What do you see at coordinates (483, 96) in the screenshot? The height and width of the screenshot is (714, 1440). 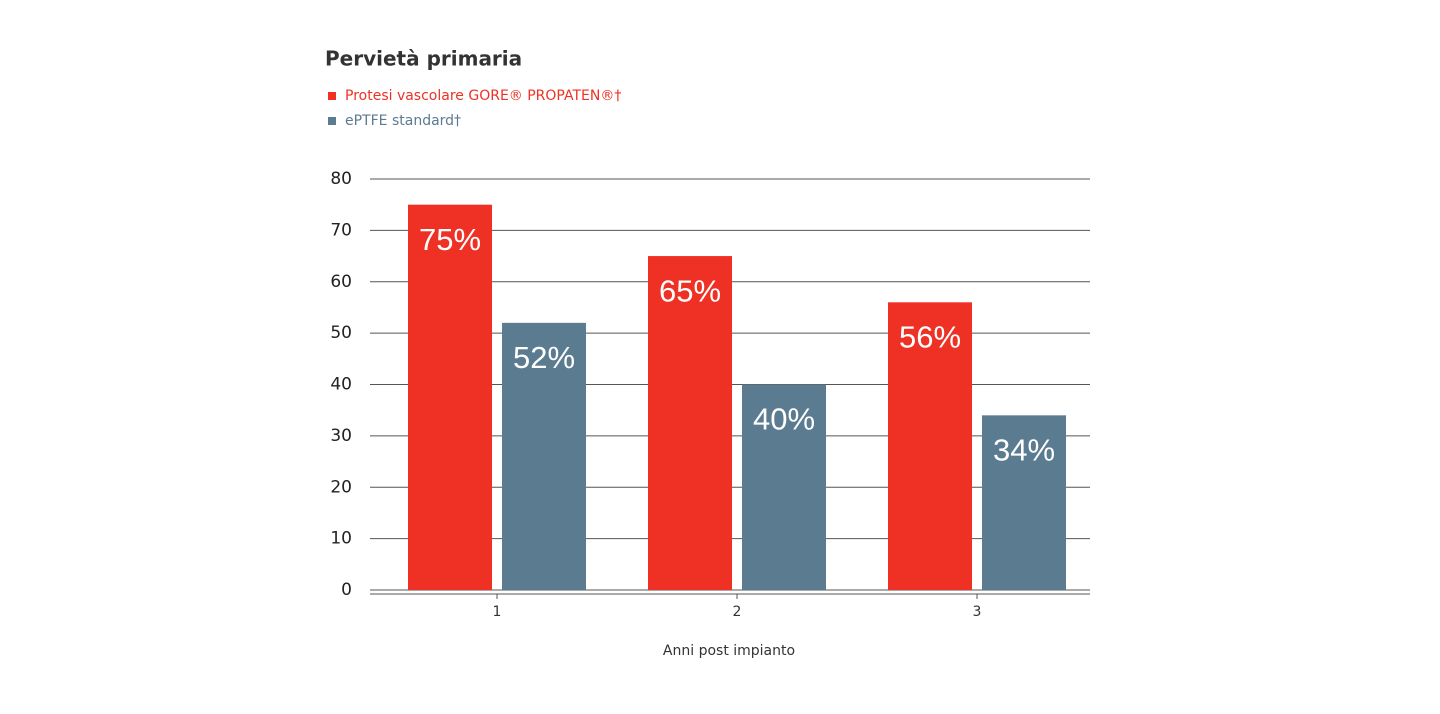 I see `legend-label: Protesi vascolare GORE® PROPATEN®†` at bounding box center [483, 96].